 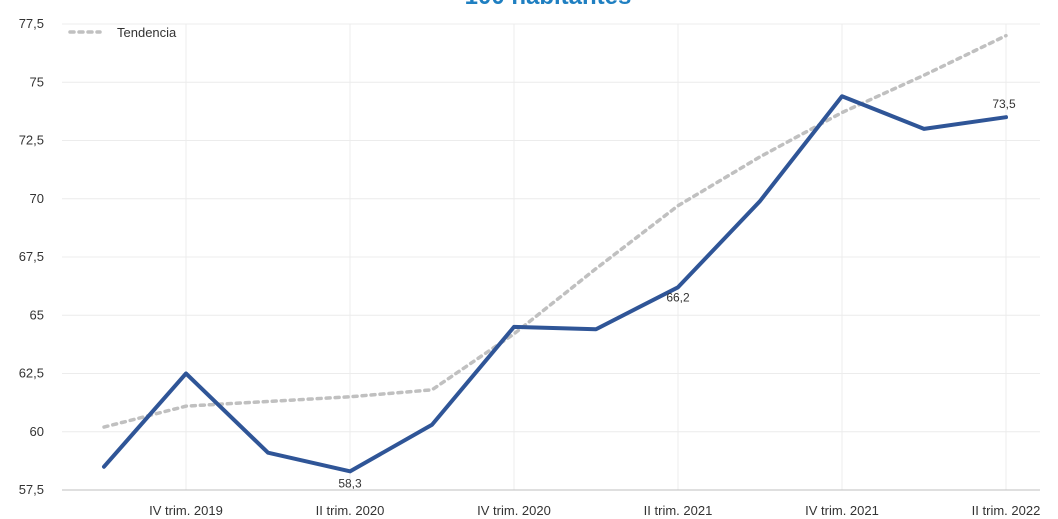 I want to click on y-tick-label: 60, so click(x=37, y=431).